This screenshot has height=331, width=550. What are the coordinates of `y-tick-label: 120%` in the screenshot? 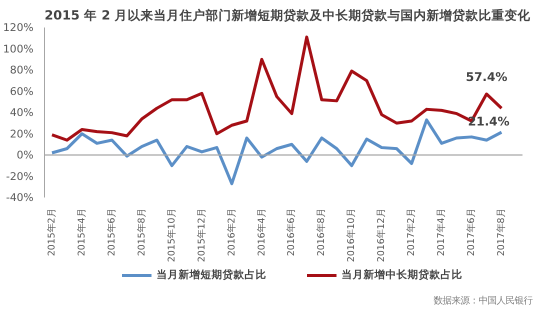 It's located at (18, 27).